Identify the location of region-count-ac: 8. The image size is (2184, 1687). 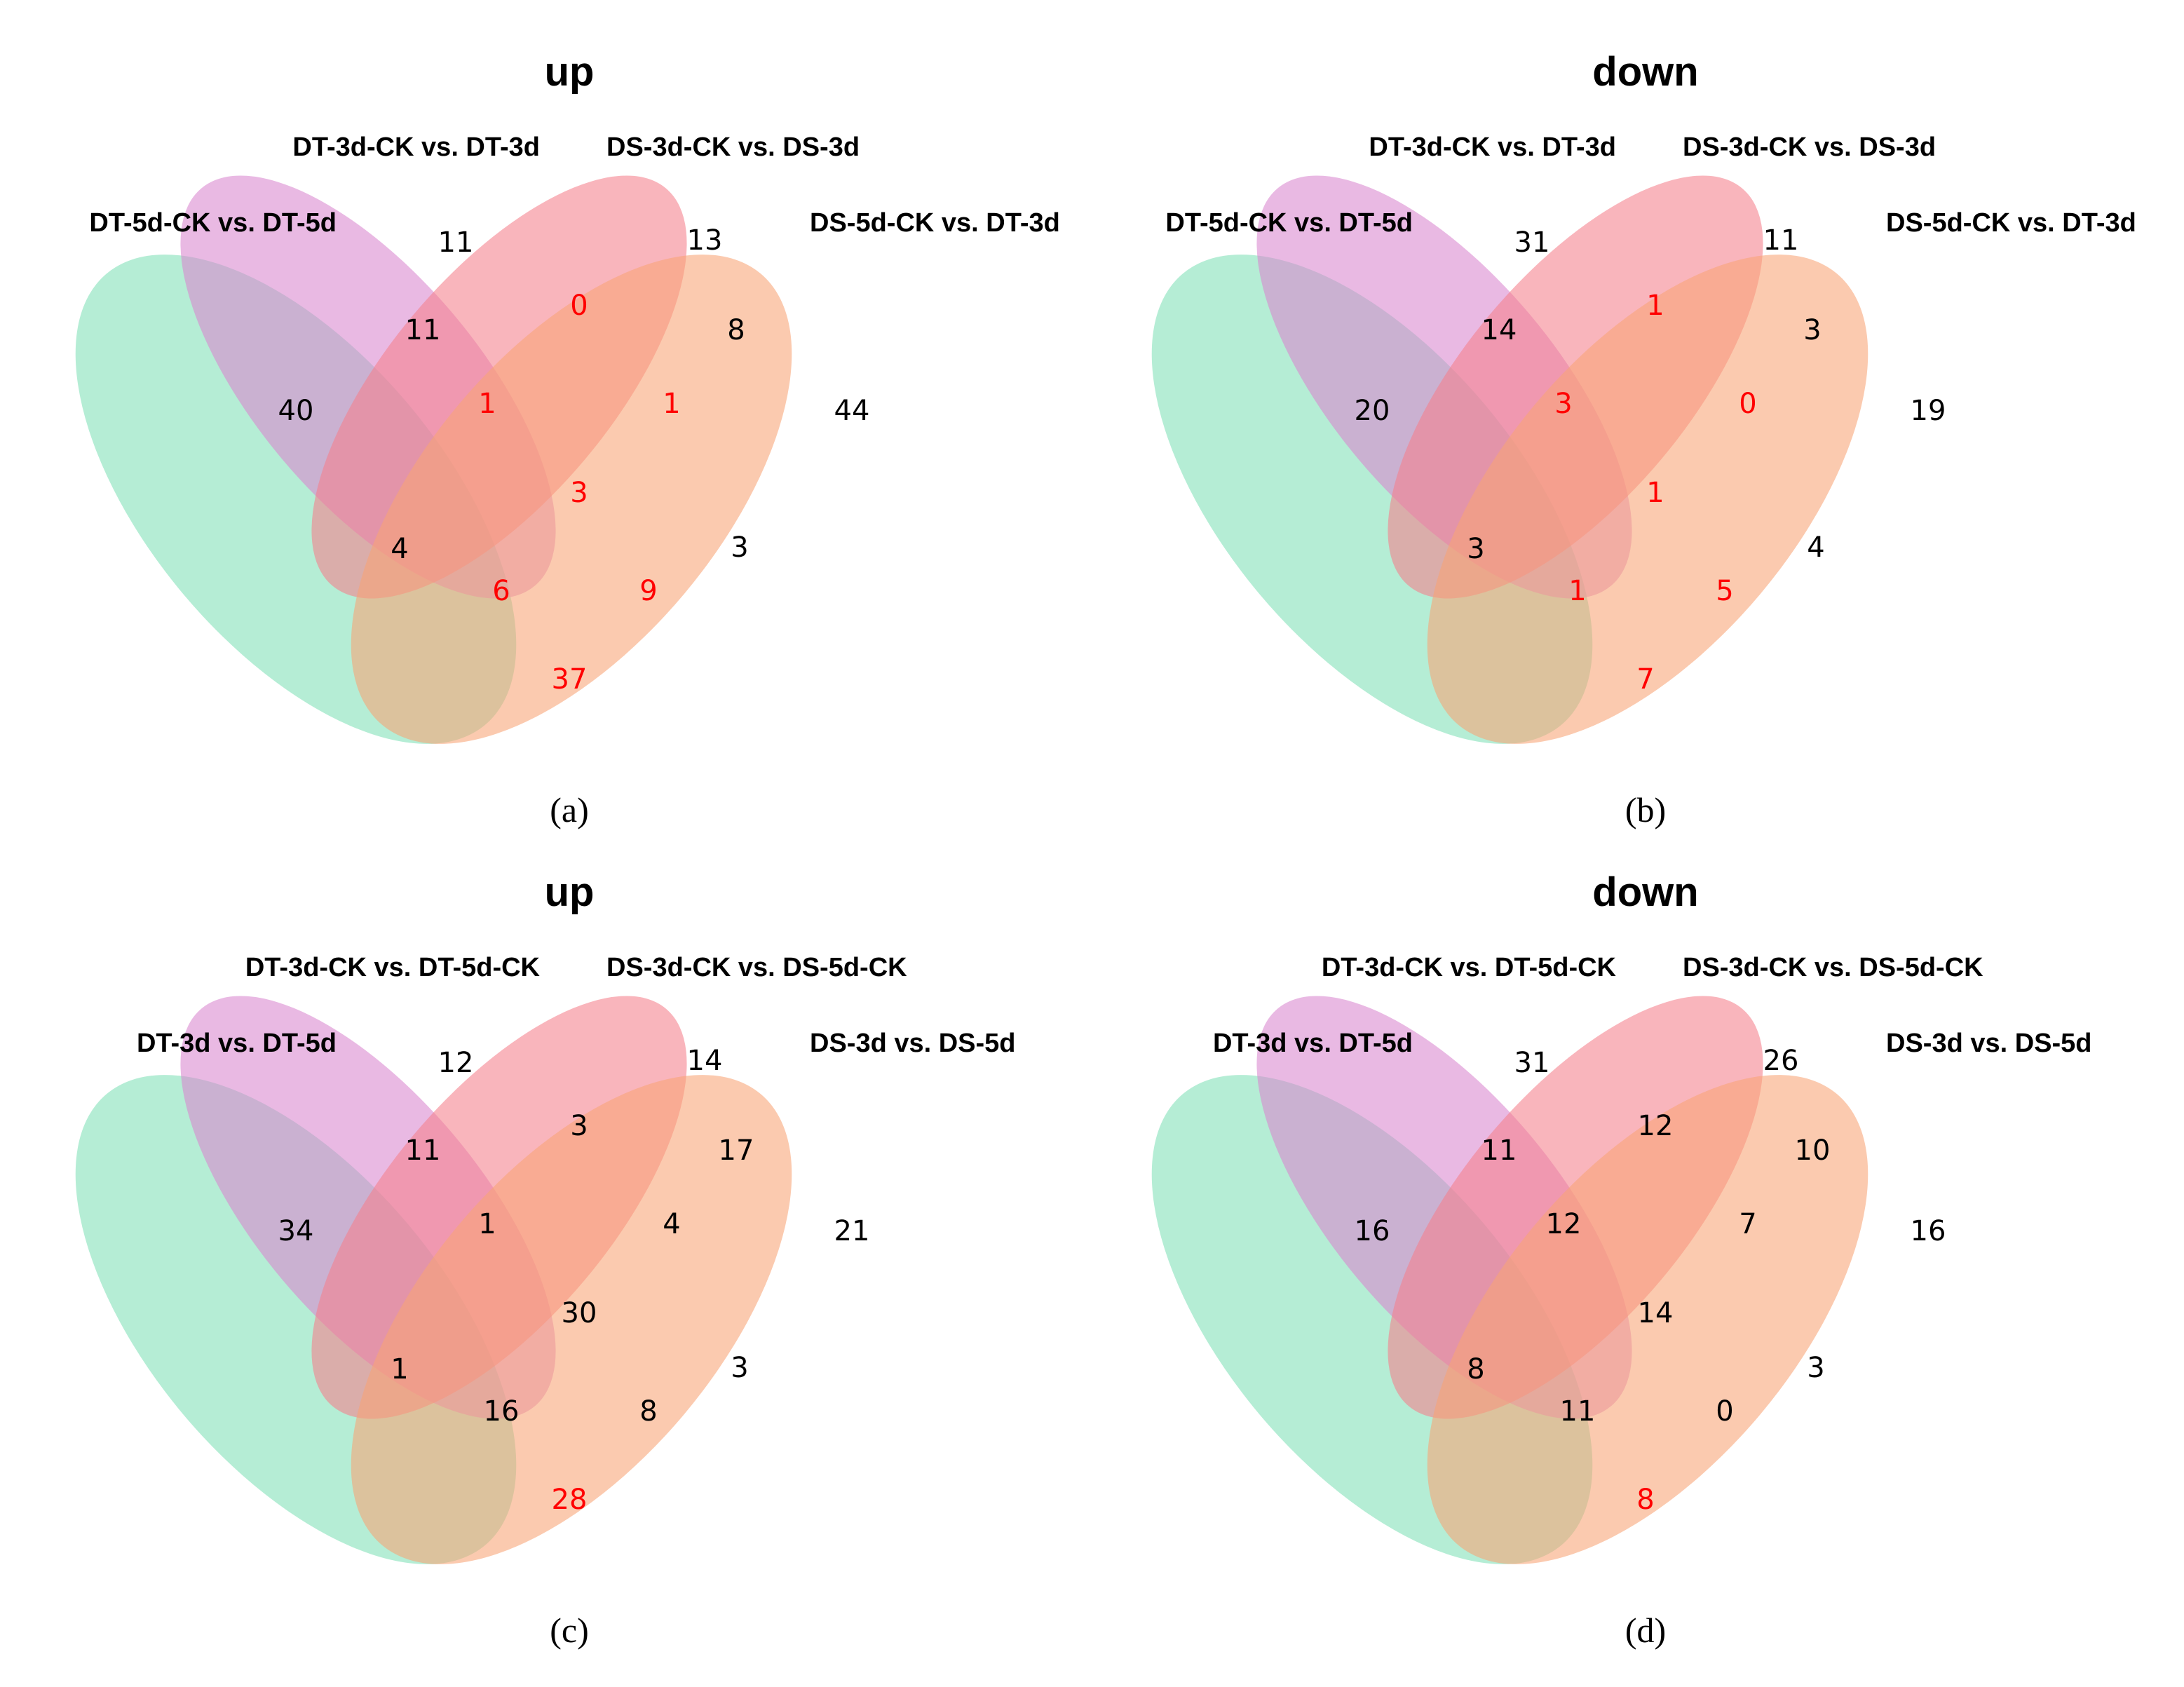
(1475, 1369).